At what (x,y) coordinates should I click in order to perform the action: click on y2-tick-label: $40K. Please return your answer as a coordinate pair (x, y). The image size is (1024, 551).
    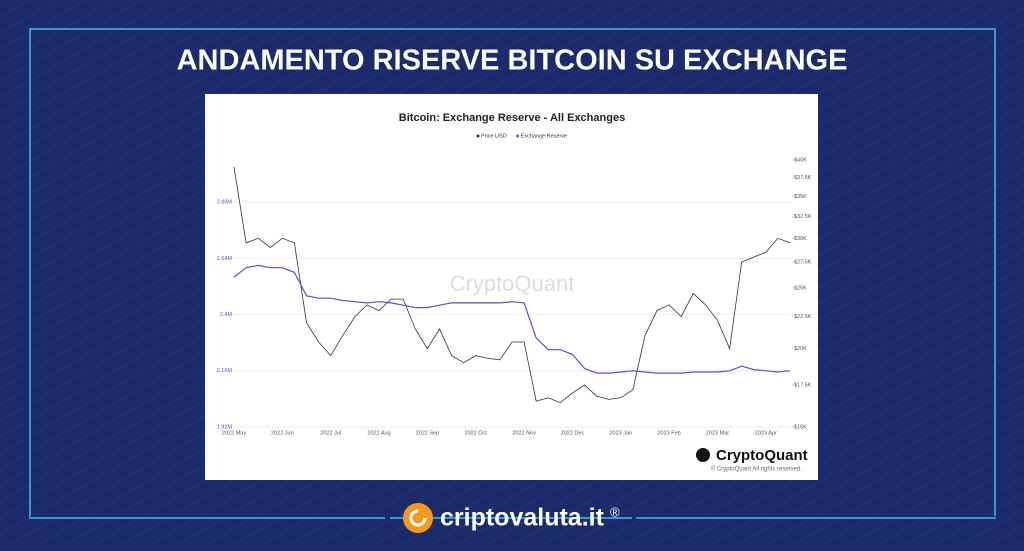
    Looking at the image, I should click on (800, 160).